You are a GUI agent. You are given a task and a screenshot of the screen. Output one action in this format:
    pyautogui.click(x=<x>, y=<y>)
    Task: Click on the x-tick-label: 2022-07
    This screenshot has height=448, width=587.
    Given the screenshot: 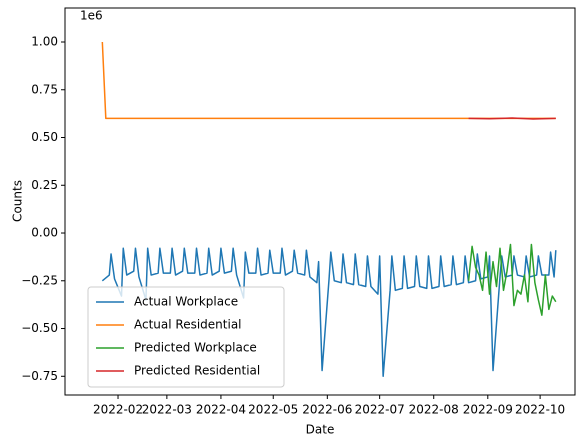 What is the action you would take?
    pyautogui.click(x=380, y=410)
    